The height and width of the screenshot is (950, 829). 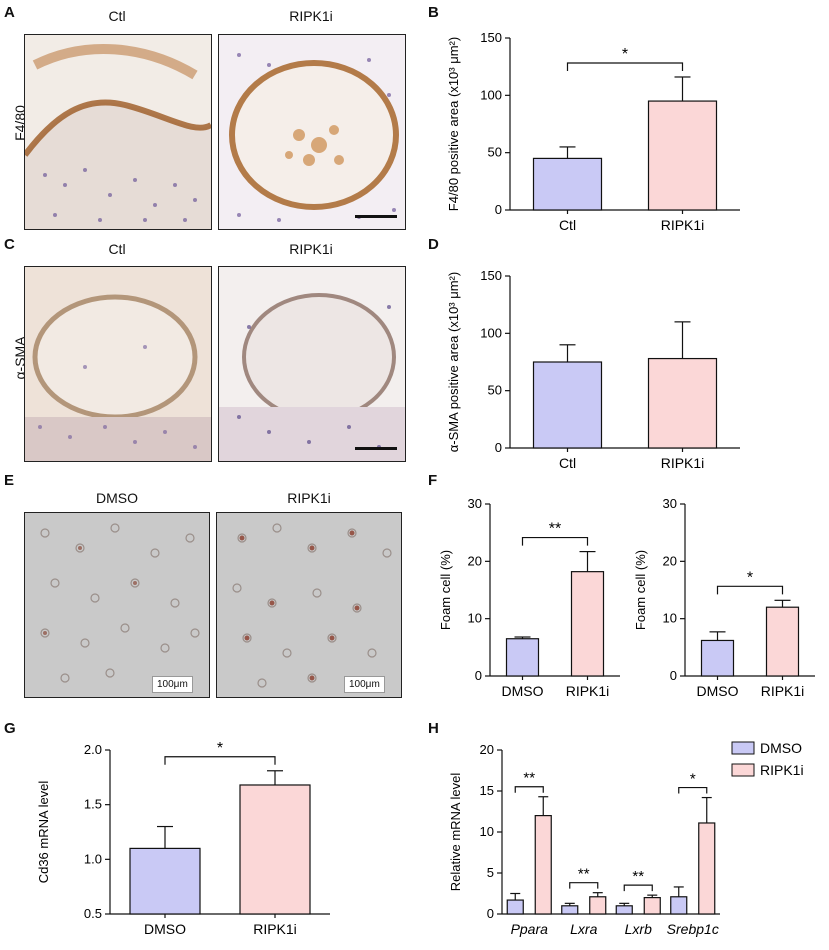 What do you see at coordinates (453, 362) in the screenshot?
I see `y-axis-label: α-SMA positive area (x10³ μm²)` at bounding box center [453, 362].